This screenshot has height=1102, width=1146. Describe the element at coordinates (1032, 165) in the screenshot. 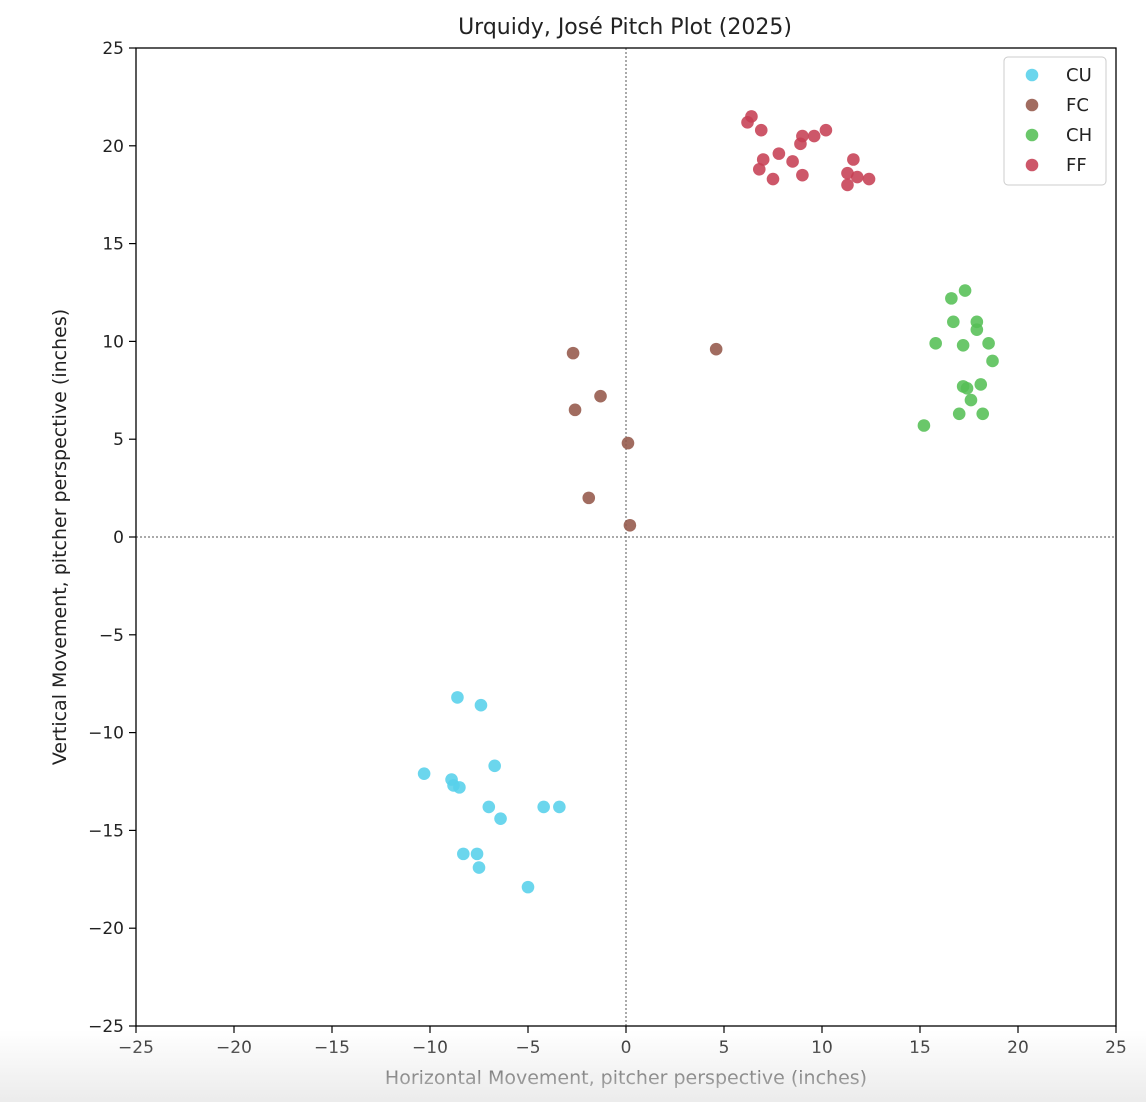

I see `legend-marker-ff` at that location.